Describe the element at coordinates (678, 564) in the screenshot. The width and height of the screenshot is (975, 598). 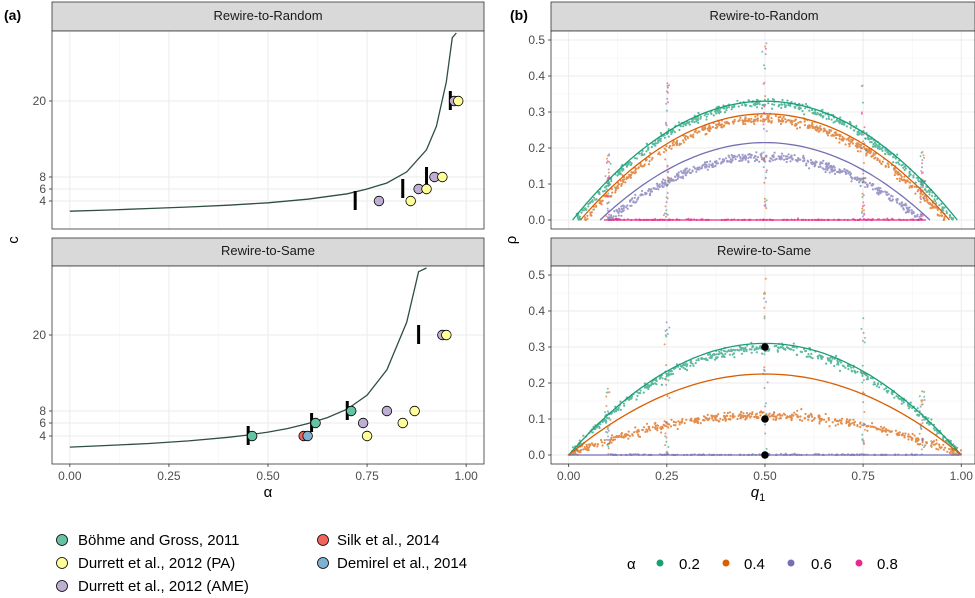
I see `legend-alpha-item: 0.2` at that location.